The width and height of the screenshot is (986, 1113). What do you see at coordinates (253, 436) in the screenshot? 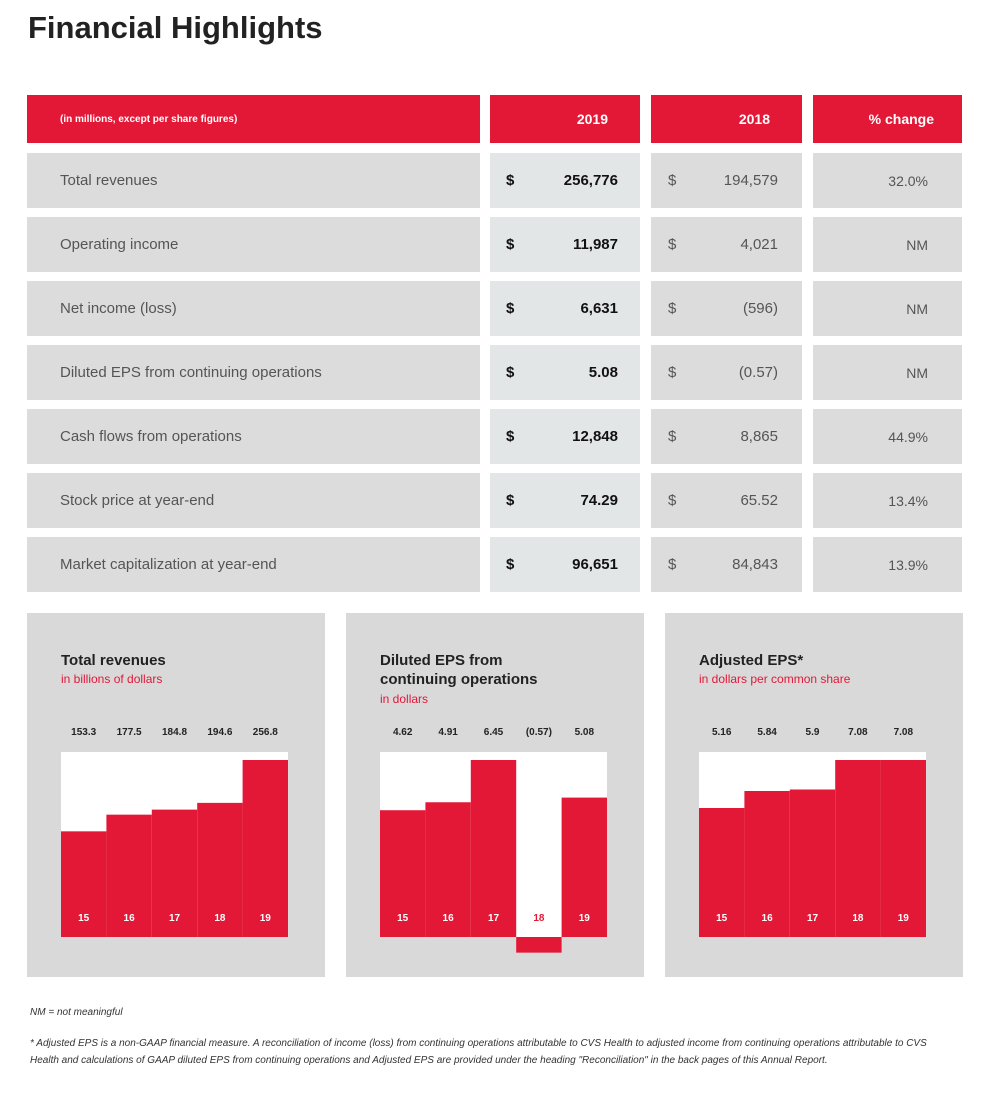
I see `row-label: Cash flows from operations` at bounding box center [253, 436].